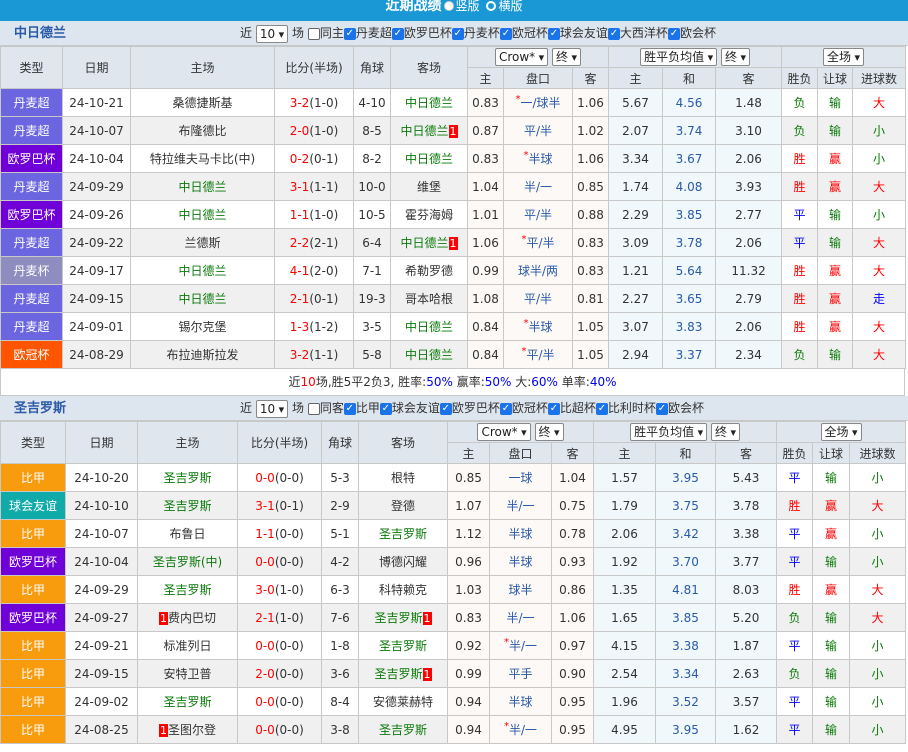 This screenshot has width=908, height=752. What do you see at coordinates (314, 242) in the screenshot?
I see `match-score: 2-2(2-1)` at bounding box center [314, 242].